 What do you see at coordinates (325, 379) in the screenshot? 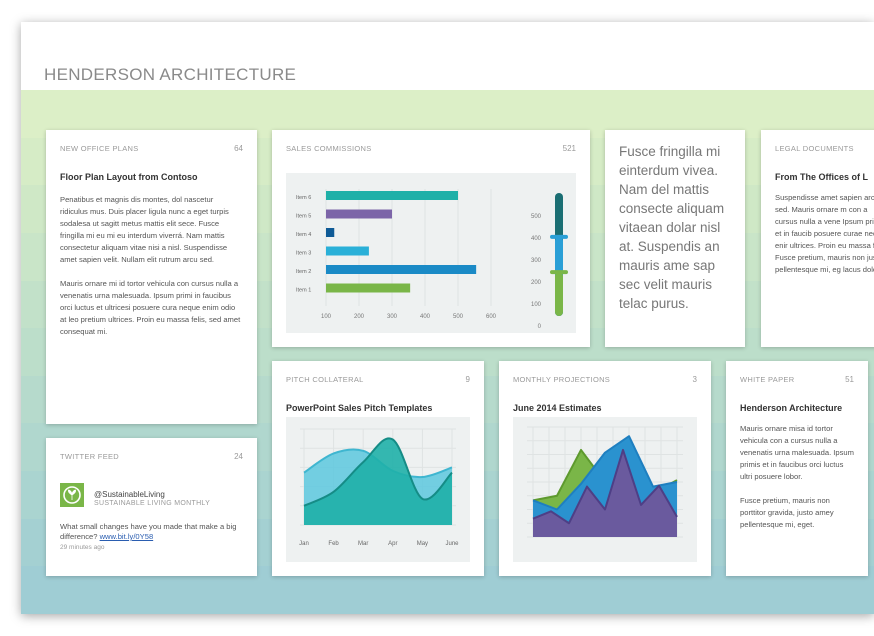
I see `card-header: PITCH COLLATERAL` at bounding box center [325, 379].